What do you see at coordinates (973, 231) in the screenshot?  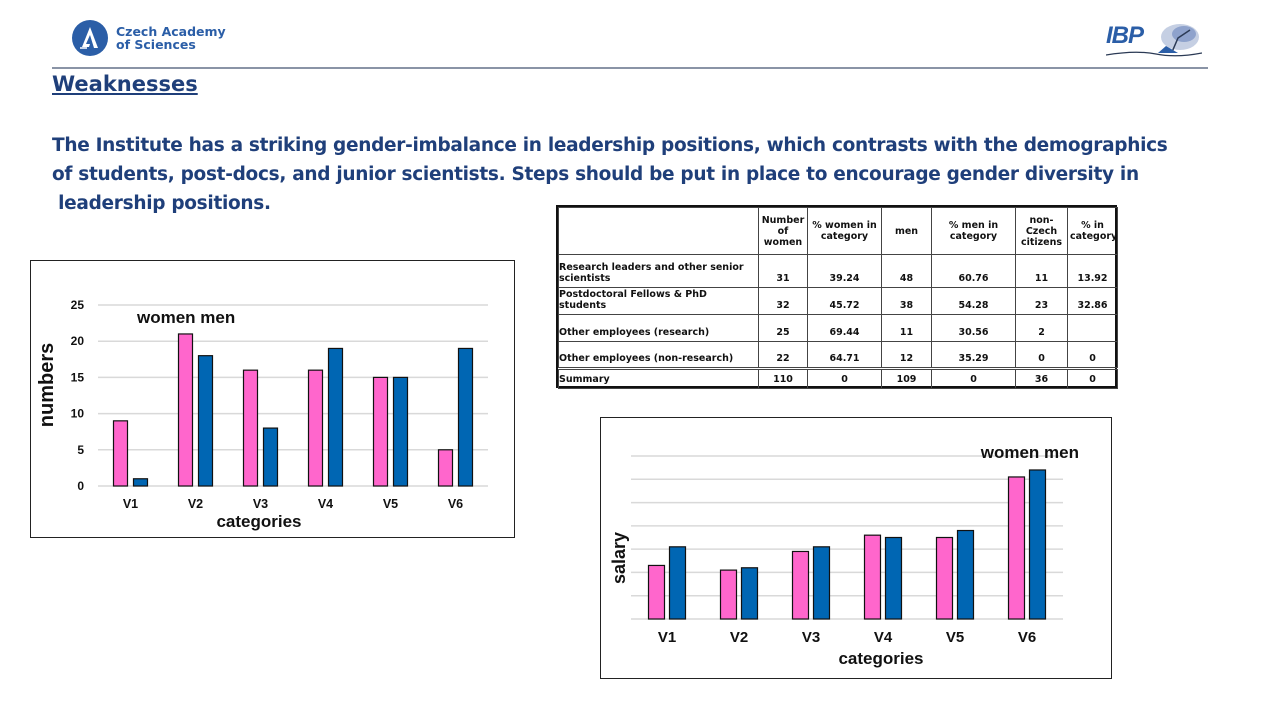 I see `table-header-cell: % men in category` at bounding box center [973, 231].